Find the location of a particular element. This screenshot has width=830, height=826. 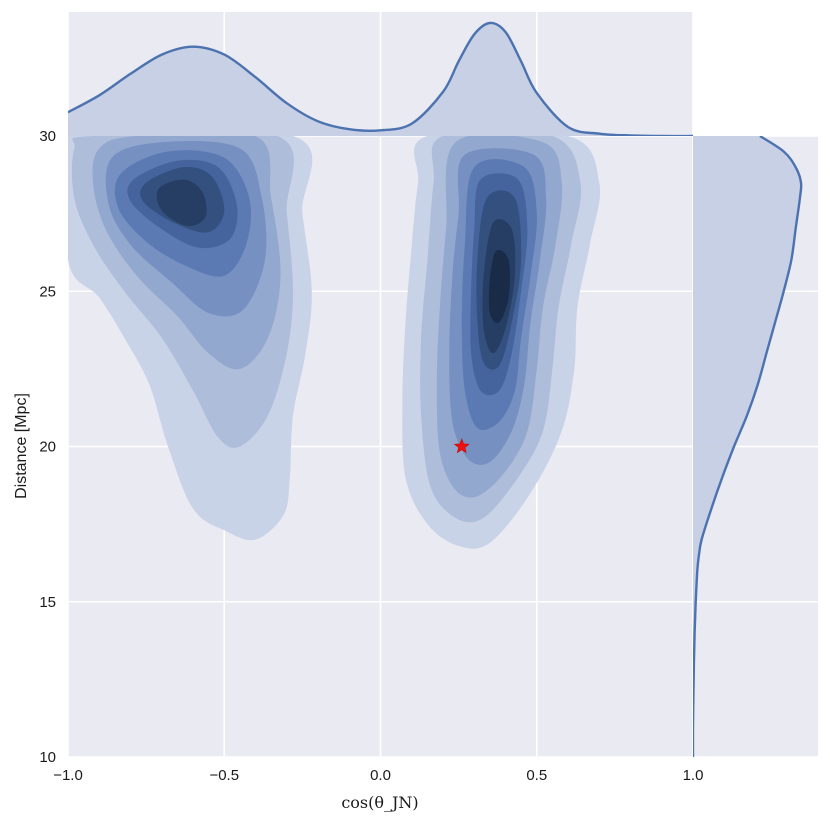

right-marginal-fill is located at coordinates (747, 446).